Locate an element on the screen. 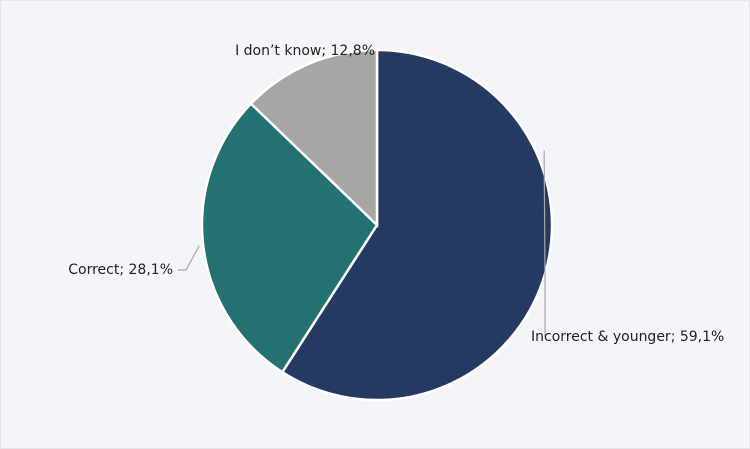 Image resolution: width=750 pixels, height=449 pixels. slice-label: Correct; 28,1% is located at coordinates (120, 270).